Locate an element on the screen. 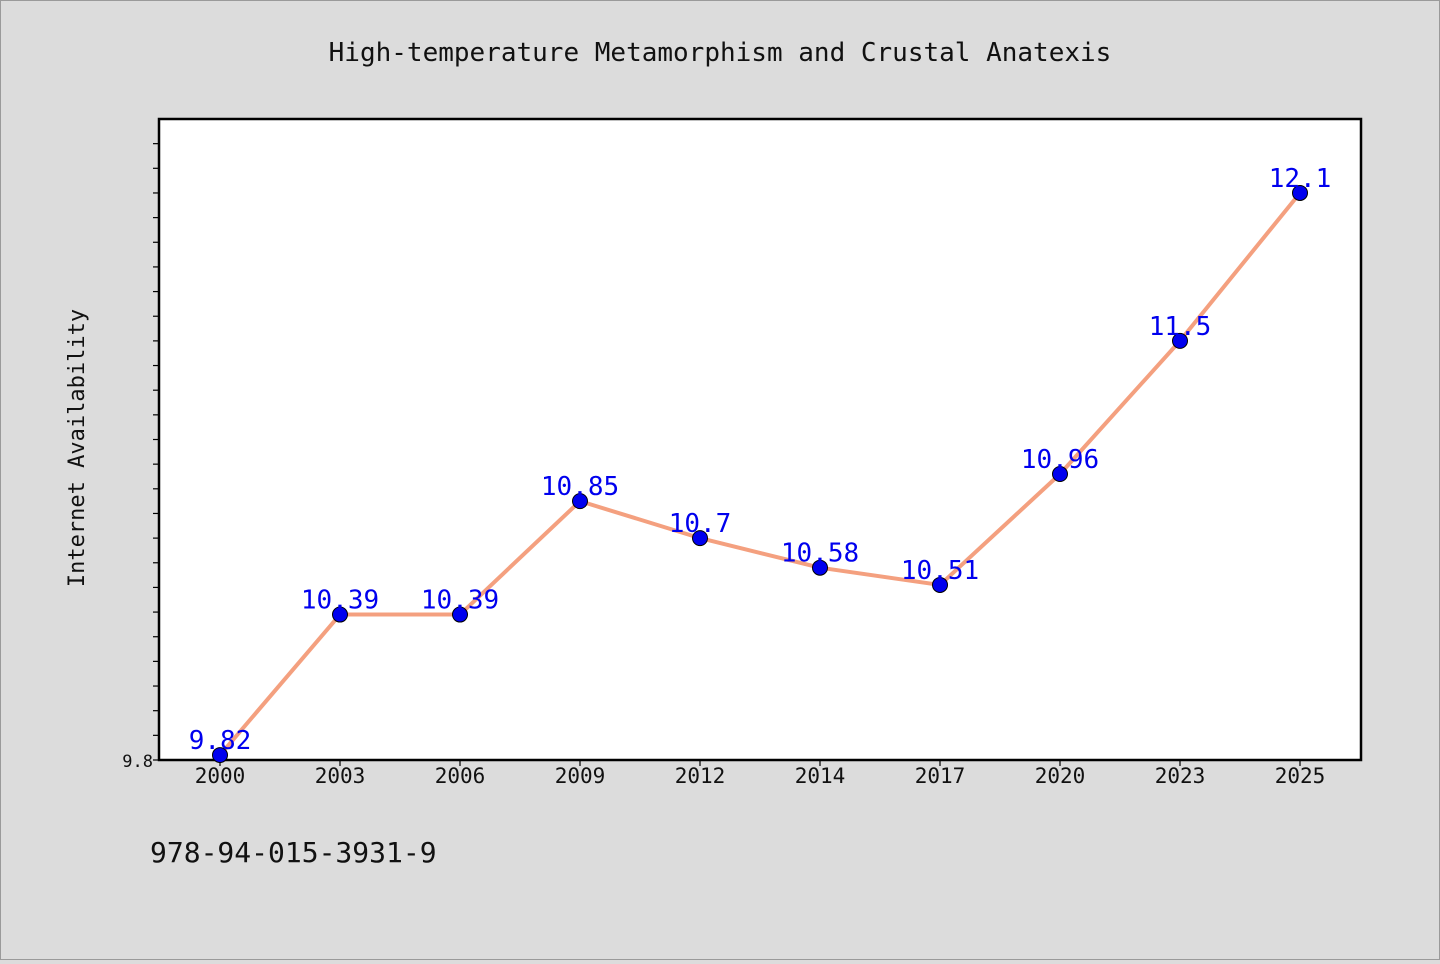 The height and width of the screenshot is (964, 1440). x-tick-label: 2003 is located at coordinates (340, 776).